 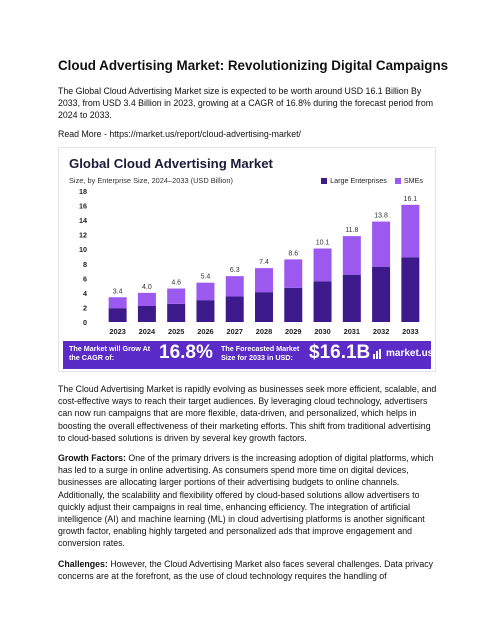 I want to click on y-tick-label: 18, so click(x=83, y=191).